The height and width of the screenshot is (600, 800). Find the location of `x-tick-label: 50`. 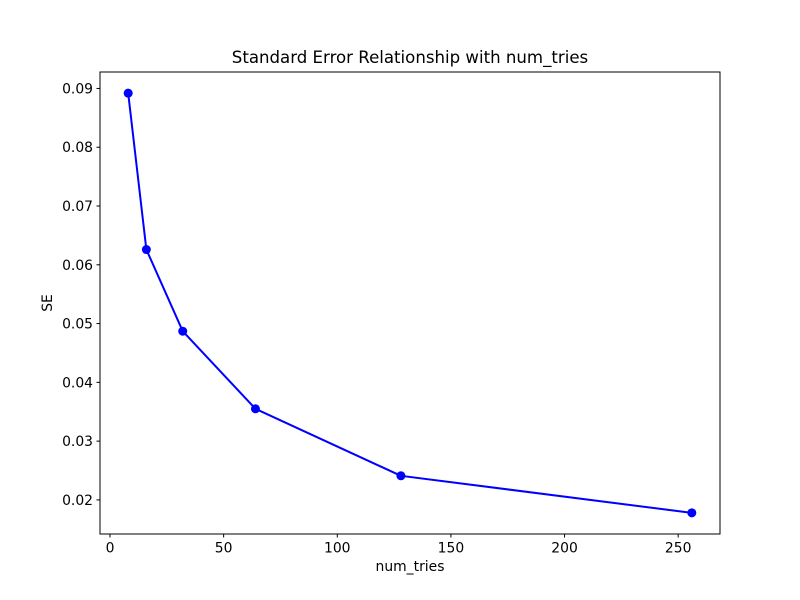

x-tick-label: 50 is located at coordinates (224, 549).